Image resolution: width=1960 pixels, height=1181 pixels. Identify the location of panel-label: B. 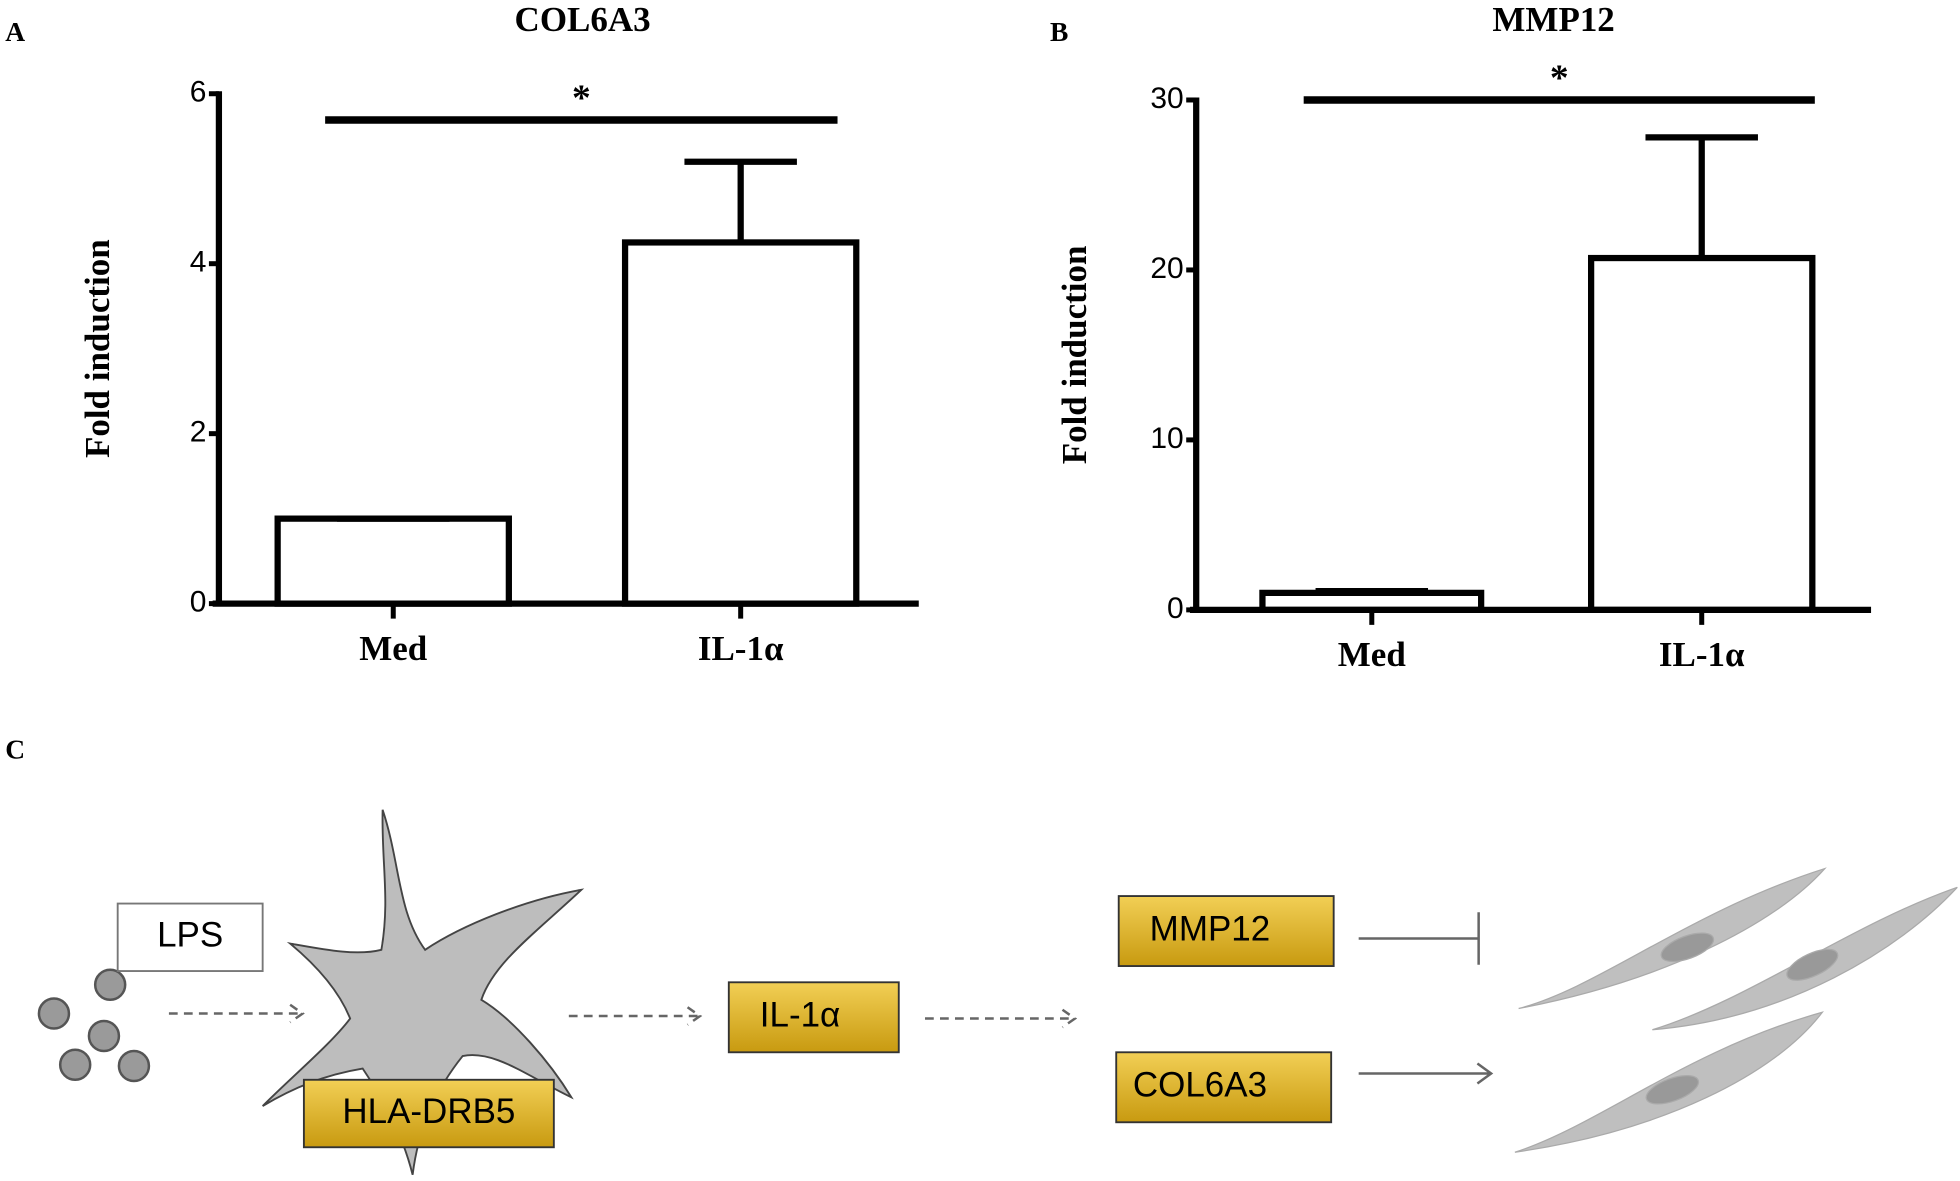
(1059, 32).